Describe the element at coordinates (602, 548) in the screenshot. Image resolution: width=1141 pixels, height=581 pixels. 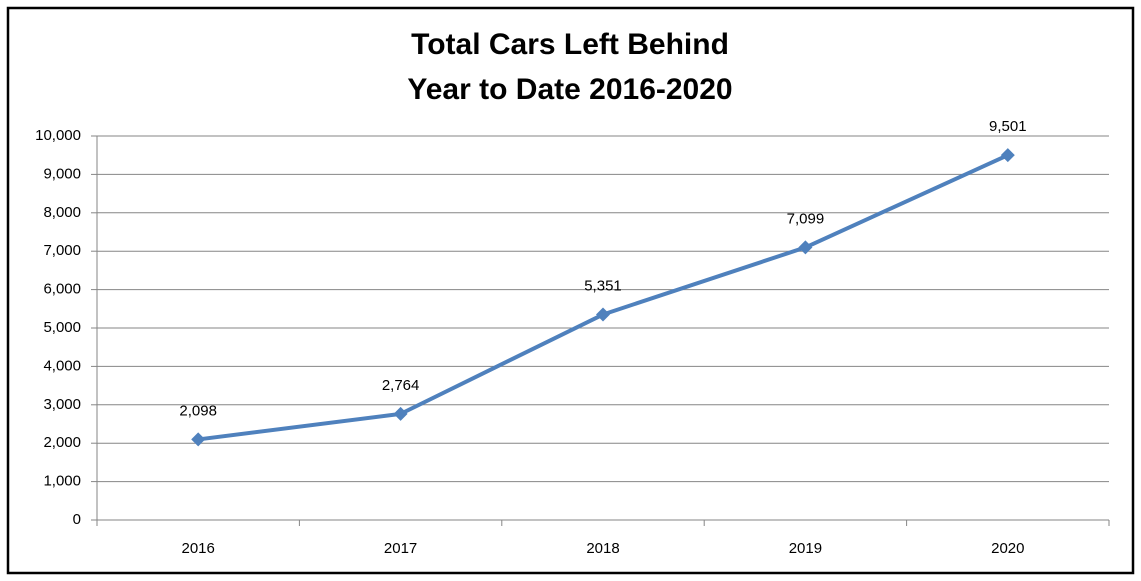
I see `x-tick-label: 2018` at that location.